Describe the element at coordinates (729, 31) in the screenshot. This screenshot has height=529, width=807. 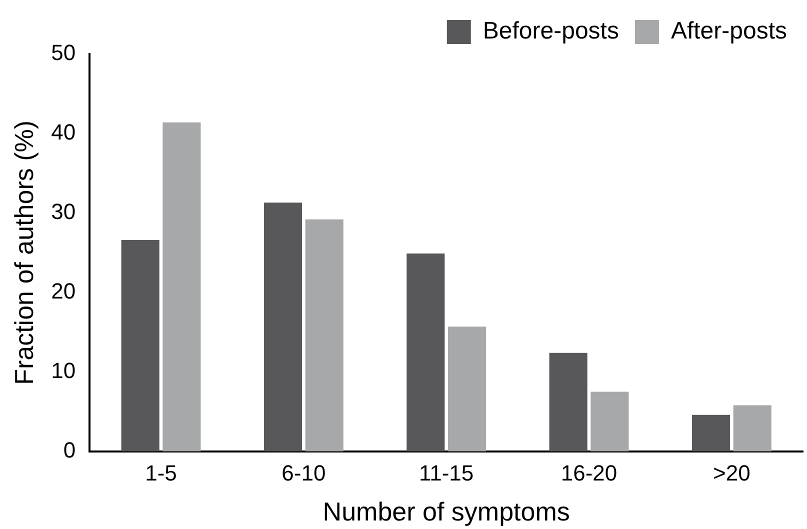
I see `legend-label: After-posts` at that location.